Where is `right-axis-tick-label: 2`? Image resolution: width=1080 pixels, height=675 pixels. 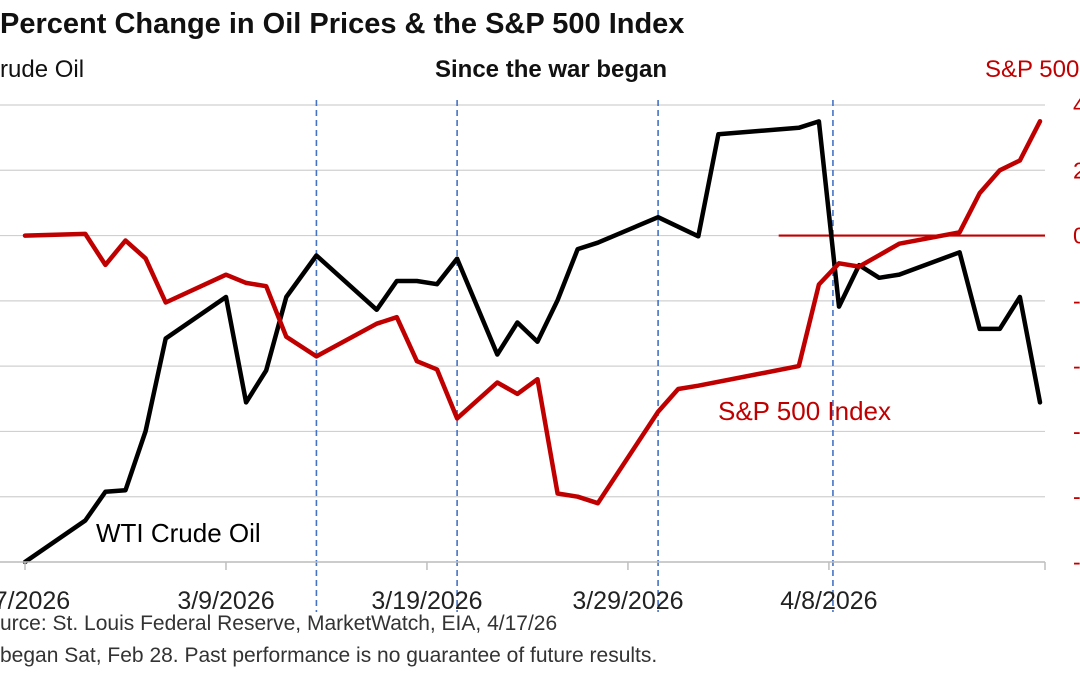
right-axis-tick-label: 2 is located at coordinates (1076, 170).